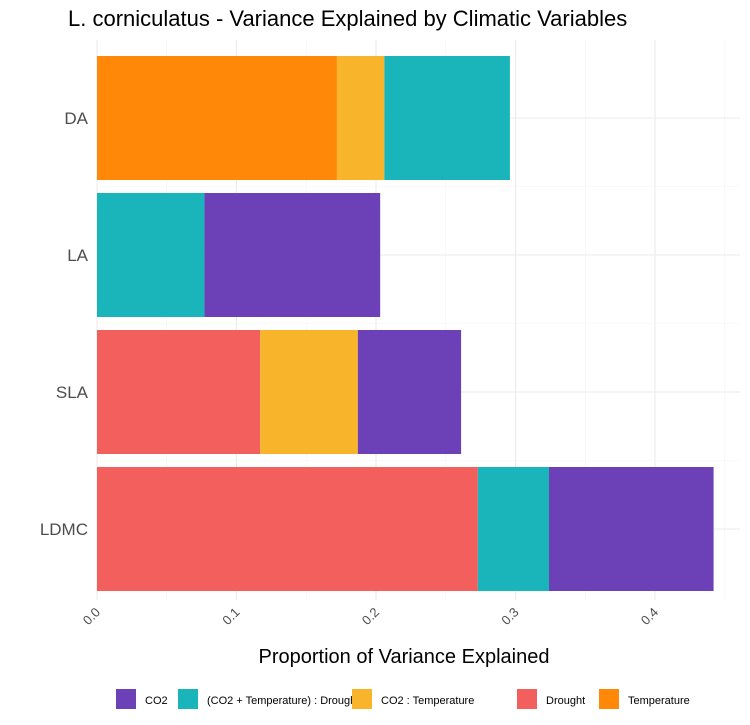 The width and height of the screenshot is (750, 725). What do you see at coordinates (513, 529) in the screenshot?
I see `bar-segment-ldmc-co2-temperature-drought` at bounding box center [513, 529].